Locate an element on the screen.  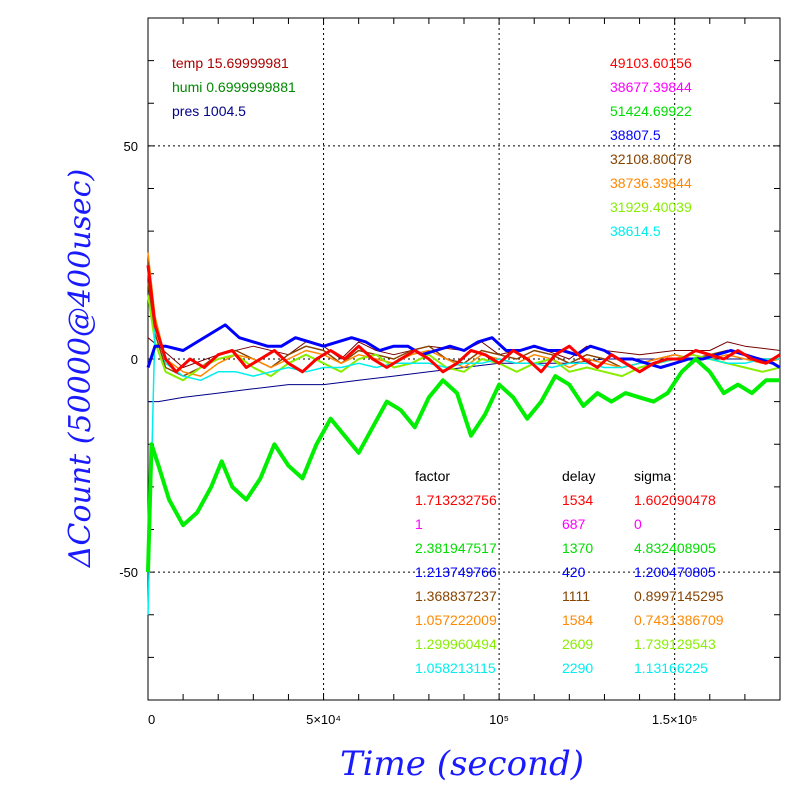
env-temp: temp 15.69999981 is located at coordinates (230, 63).